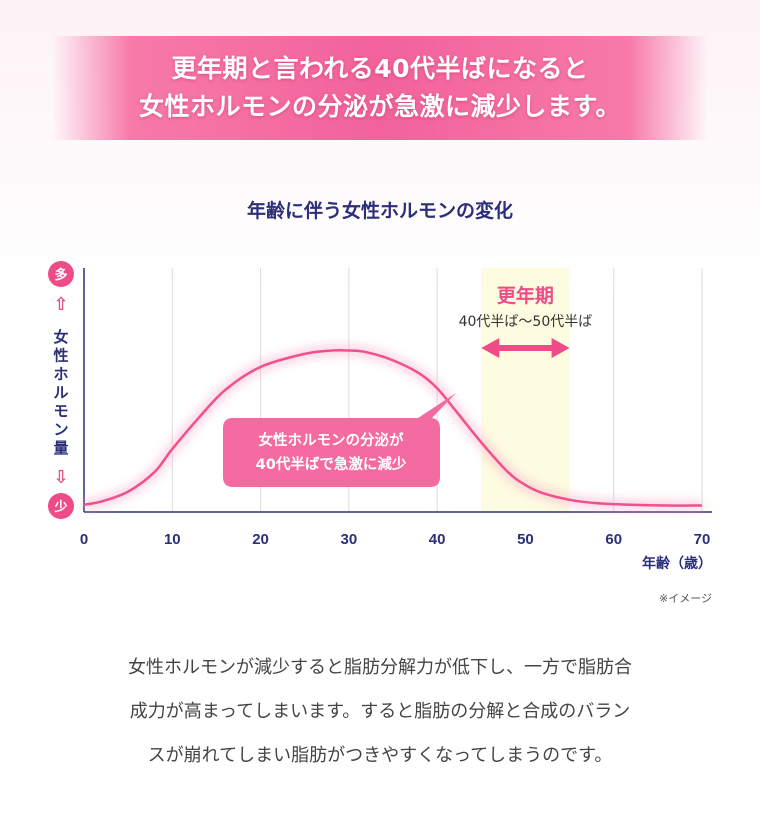 The width and height of the screenshot is (760, 818). I want to click on arrow-down-icon: ⇩, so click(60, 477).